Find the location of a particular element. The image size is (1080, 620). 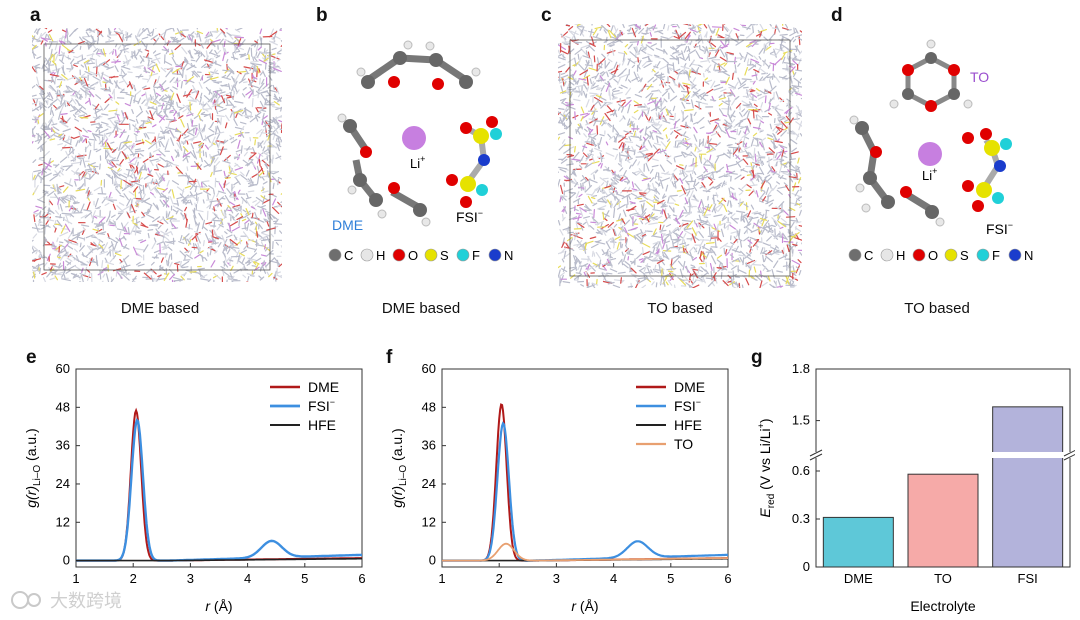

y-tick-label: 1.5 is located at coordinates (801, 420).